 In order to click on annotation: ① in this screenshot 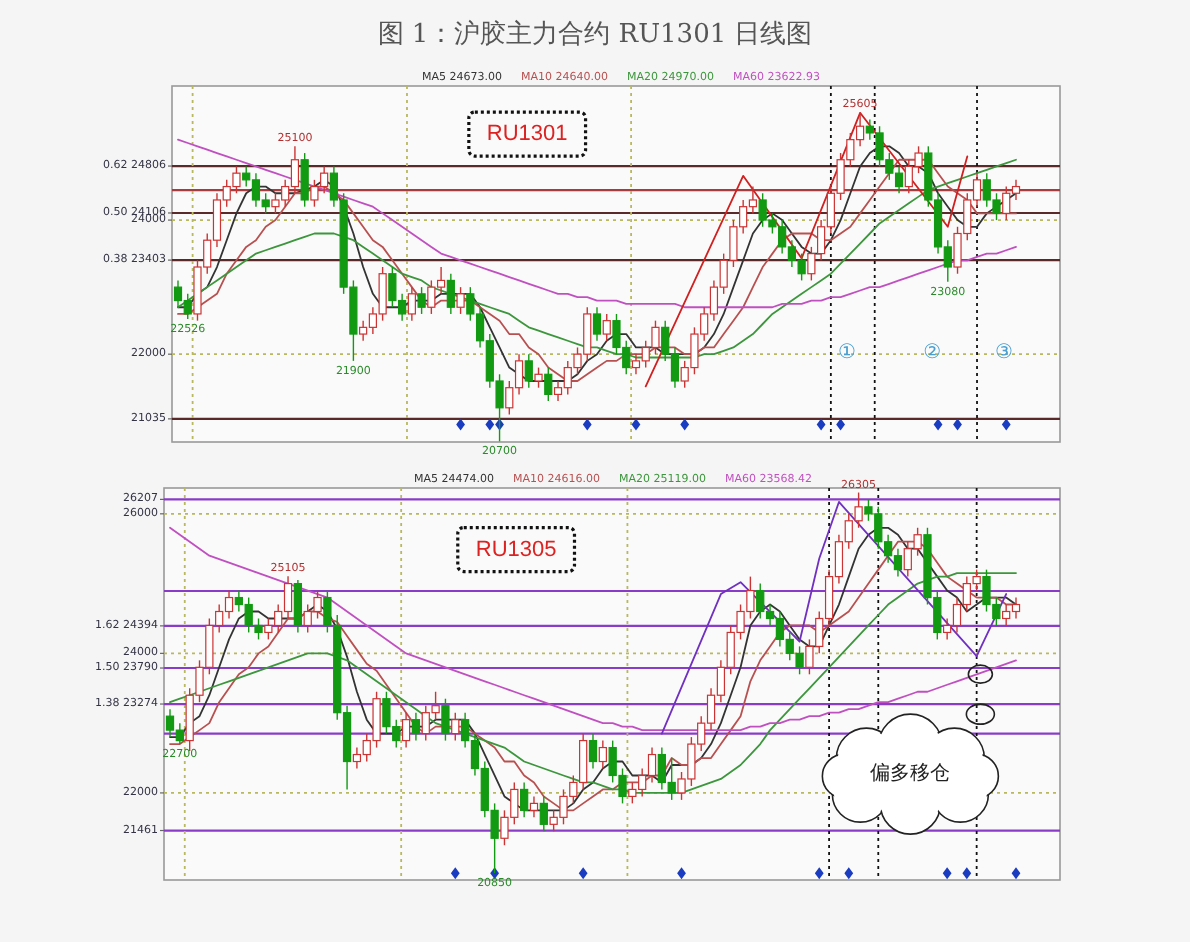, I will do `click(846, 353)`.